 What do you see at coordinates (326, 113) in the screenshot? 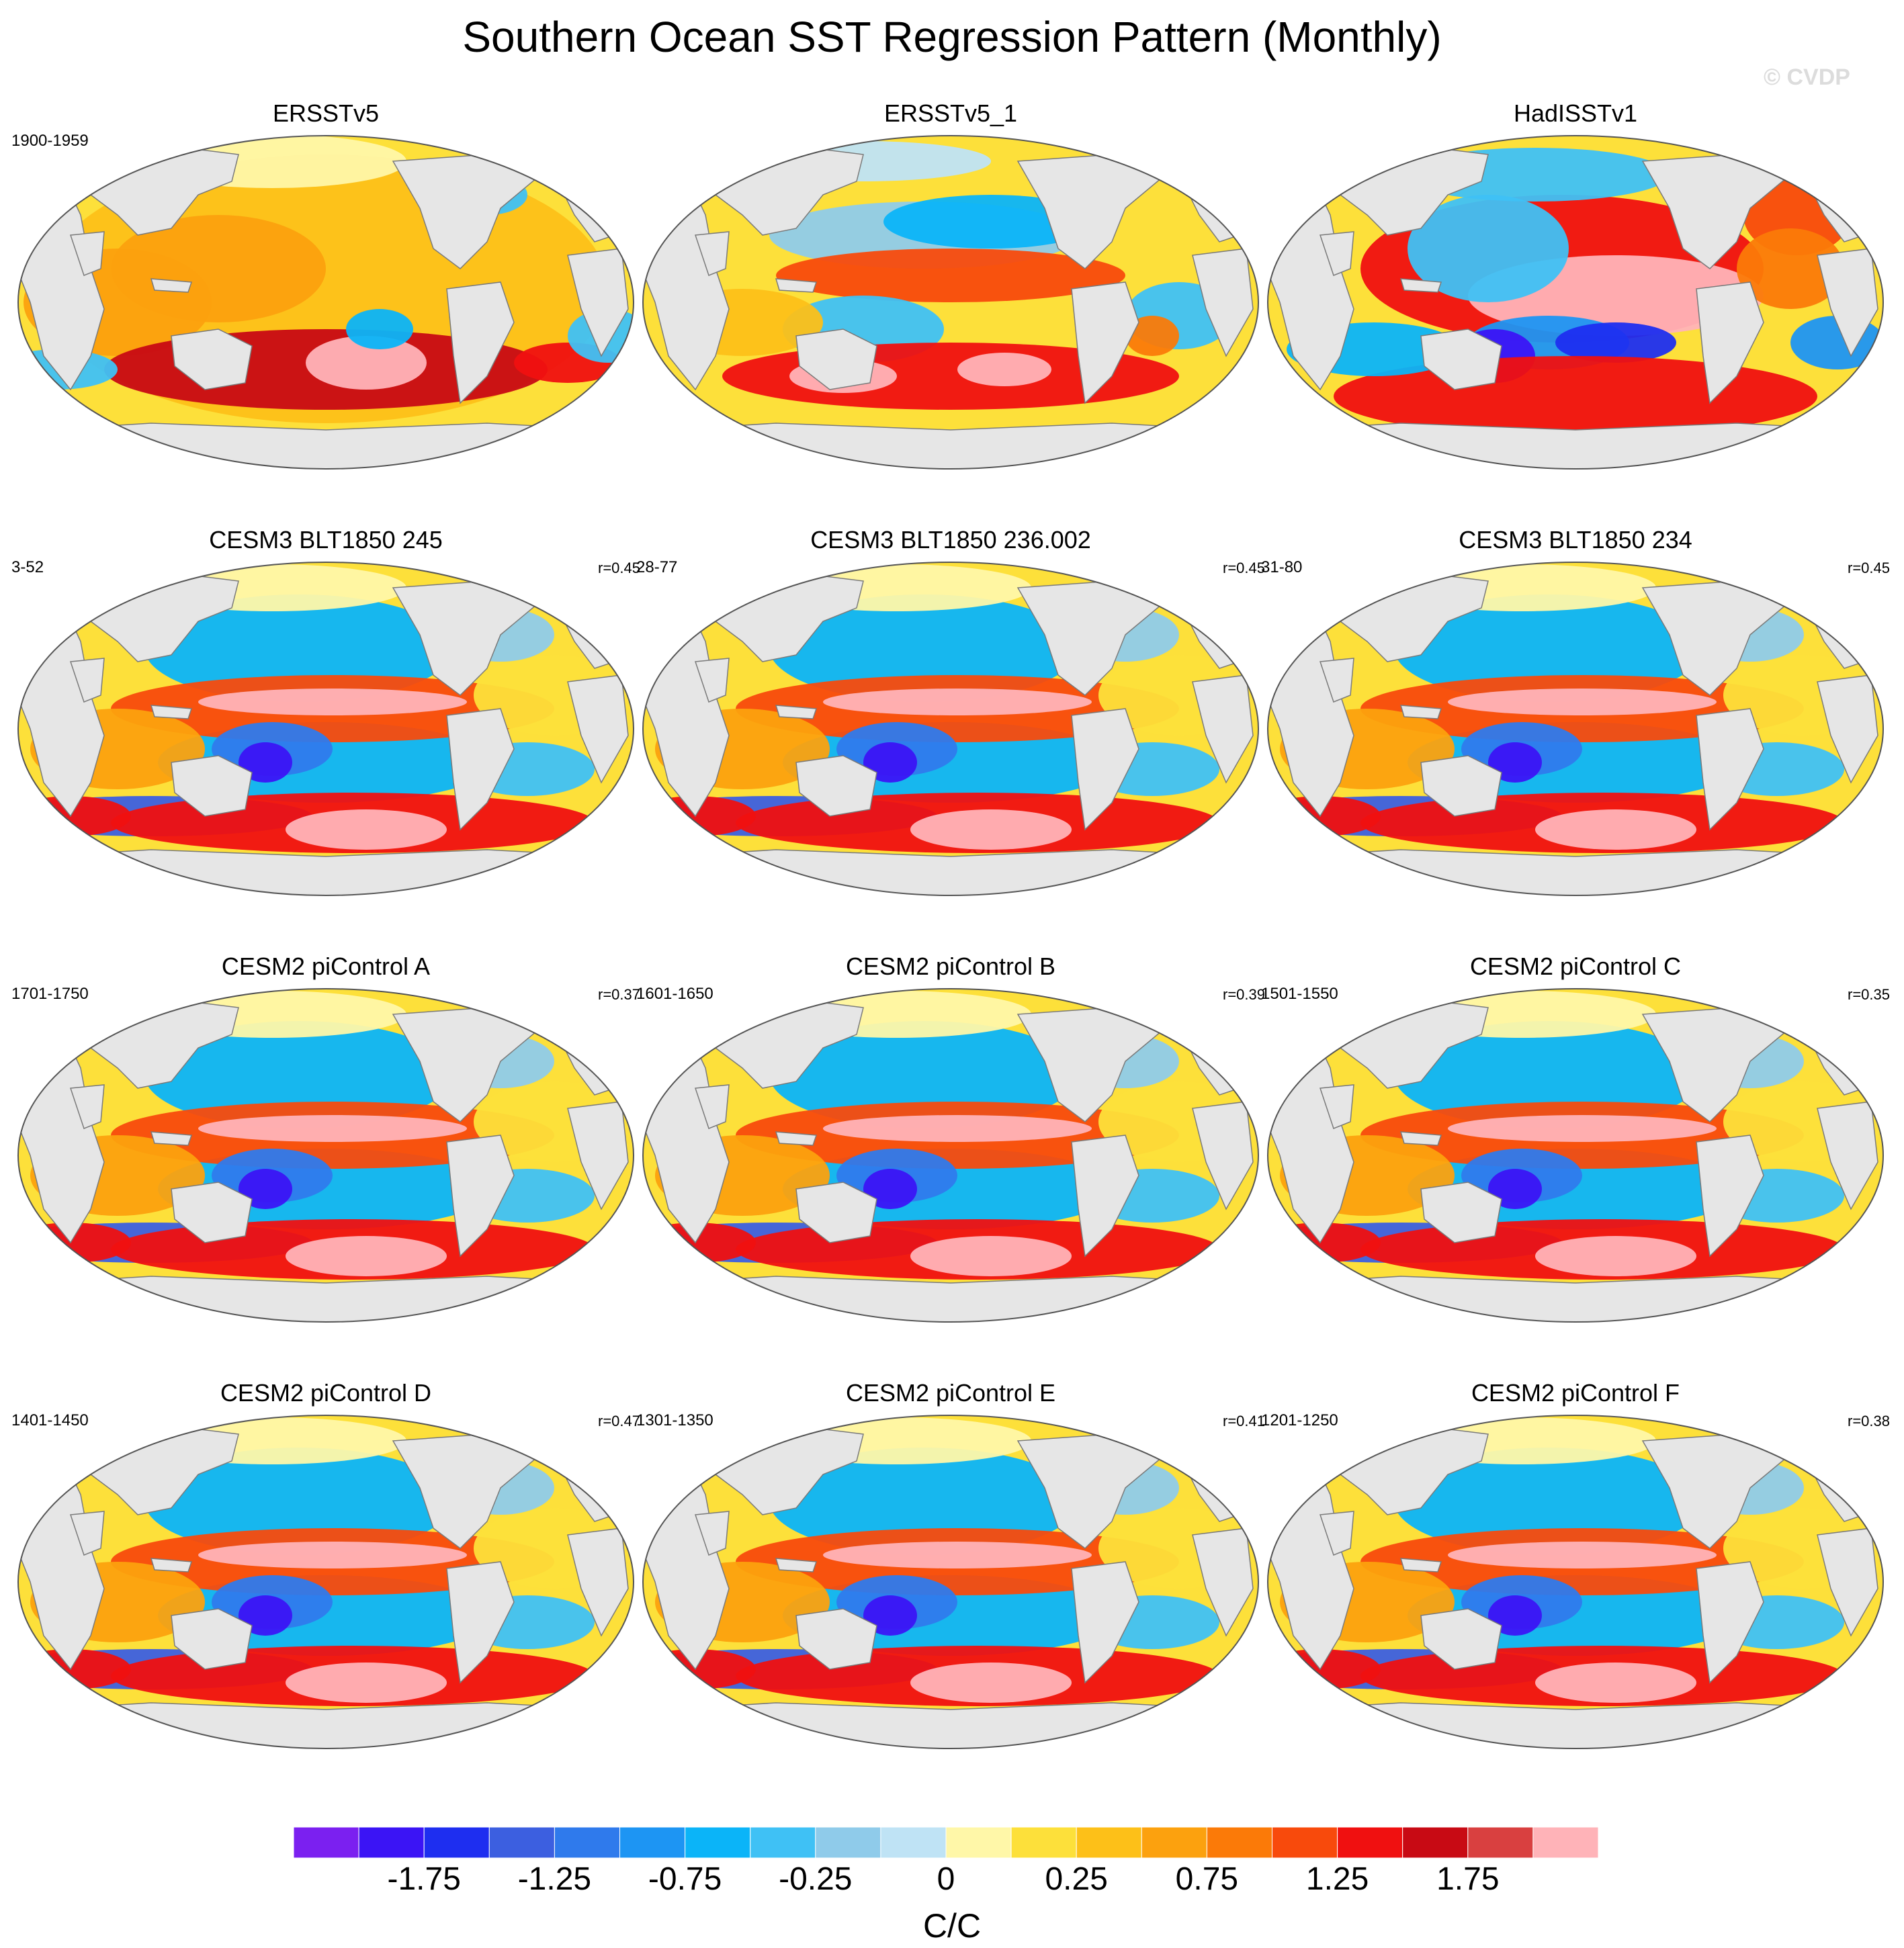
I see `panel-title: ERSSTv5` at bounding box center [326, 113].